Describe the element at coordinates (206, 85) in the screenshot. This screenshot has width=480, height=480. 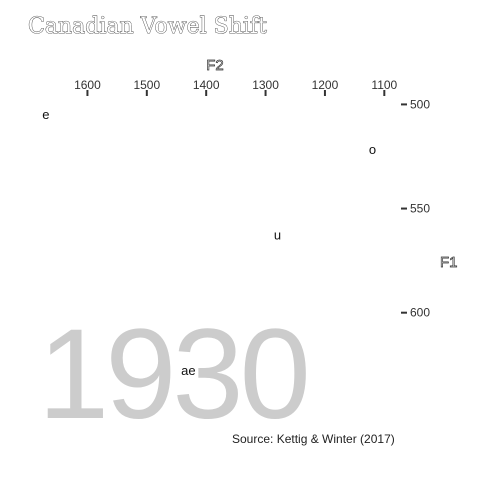
I see `x-tick-label-2: 1400` at that location.